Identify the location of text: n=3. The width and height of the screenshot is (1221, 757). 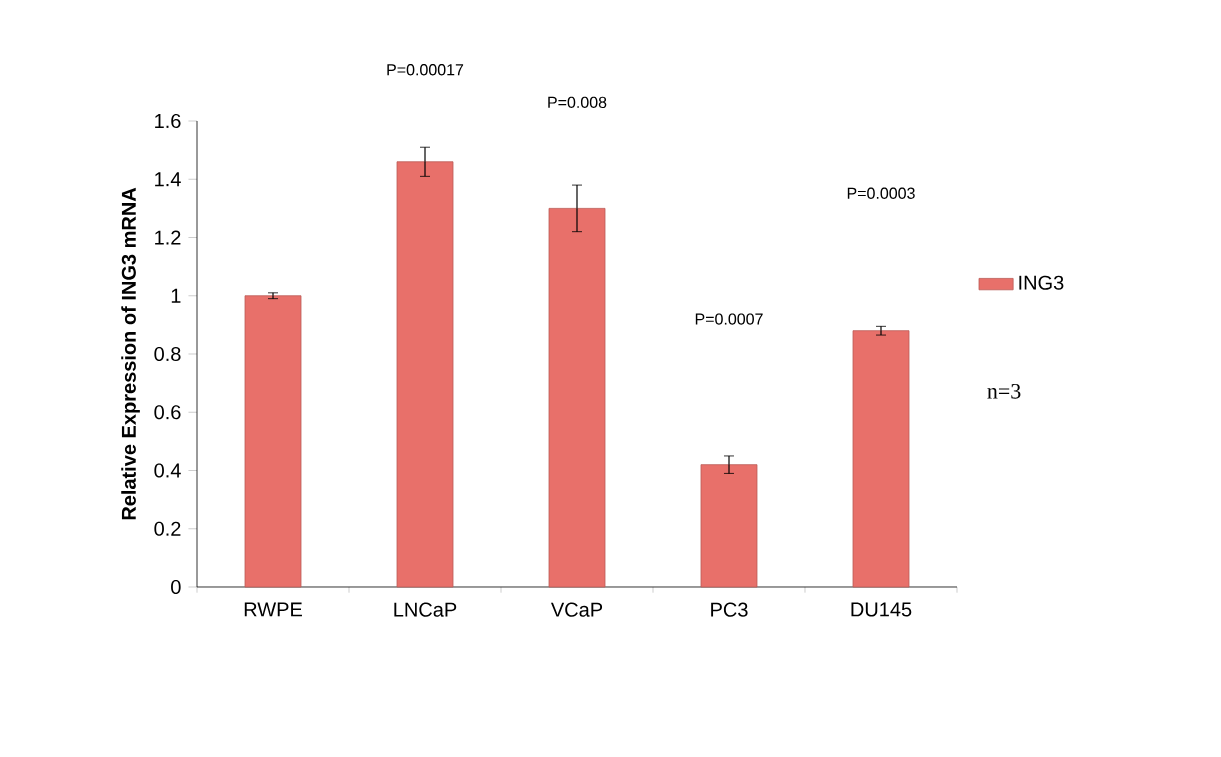
(1004, 391).